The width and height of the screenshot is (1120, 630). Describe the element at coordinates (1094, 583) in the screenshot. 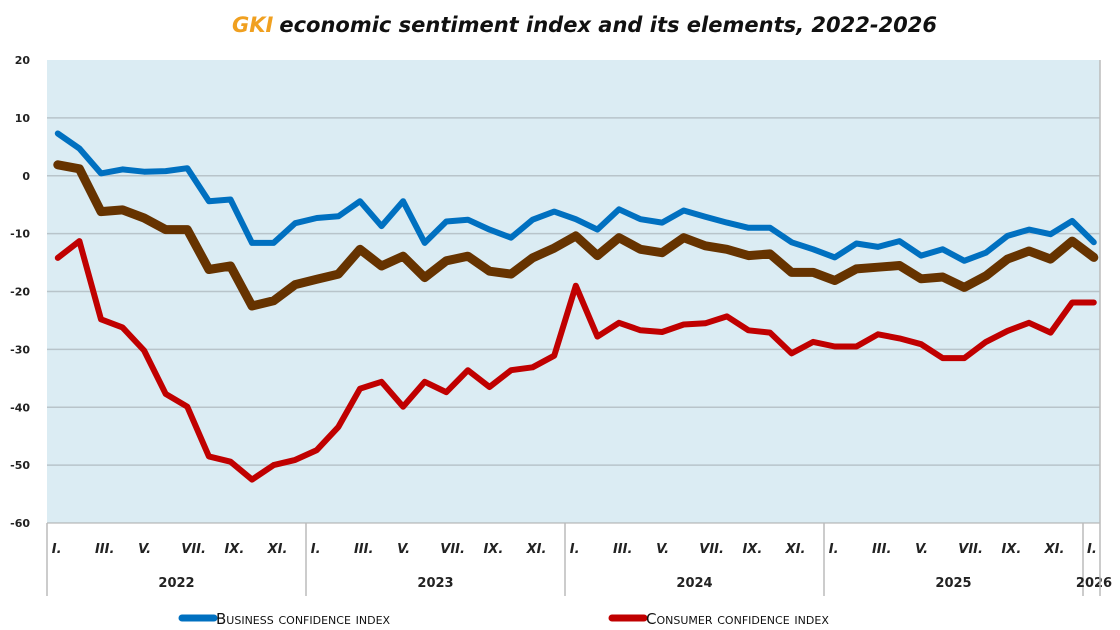

I see `year-label: 2026` at that location.